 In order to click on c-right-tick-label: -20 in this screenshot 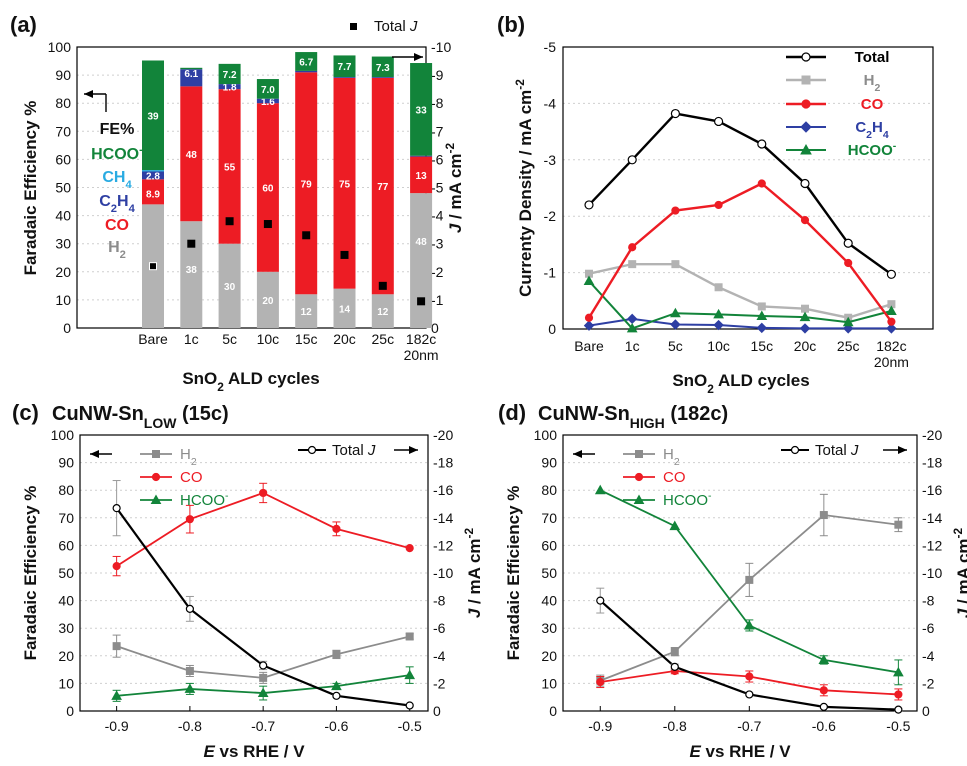, I will do `click(443, 435)`.